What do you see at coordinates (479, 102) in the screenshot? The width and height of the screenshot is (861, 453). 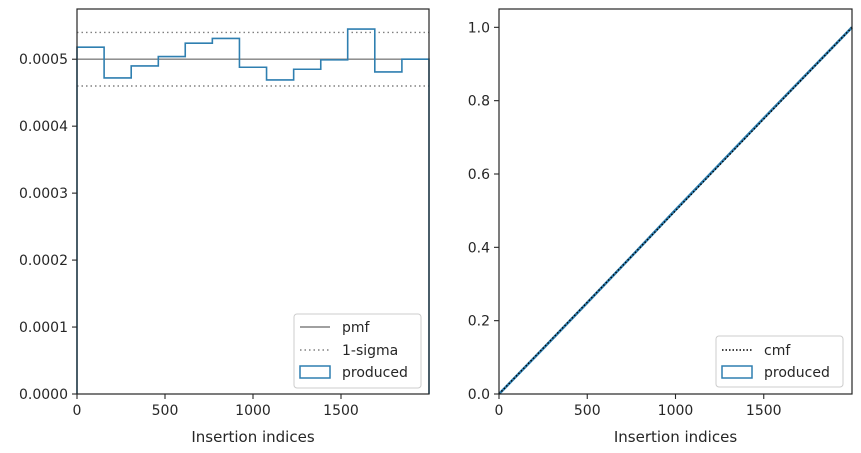 I see `y-tick-label: 0.8` at bounding box center [479, 102].